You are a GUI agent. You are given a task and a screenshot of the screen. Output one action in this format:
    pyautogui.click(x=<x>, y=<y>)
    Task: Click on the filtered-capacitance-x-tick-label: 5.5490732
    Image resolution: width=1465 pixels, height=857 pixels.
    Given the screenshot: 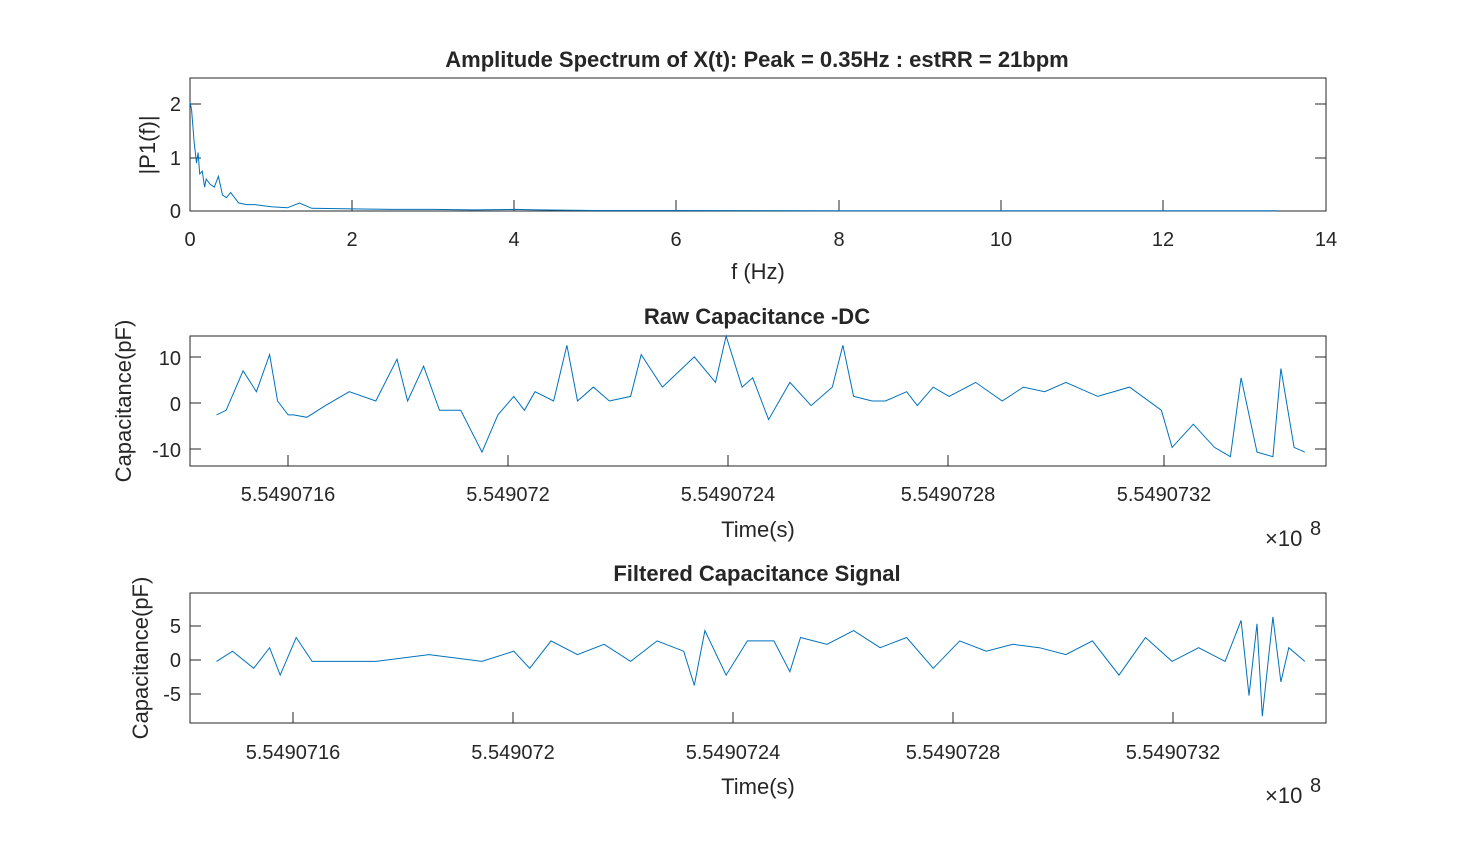 What is the action you would take?
    pyautogui.click(x=1173, y=753)
    